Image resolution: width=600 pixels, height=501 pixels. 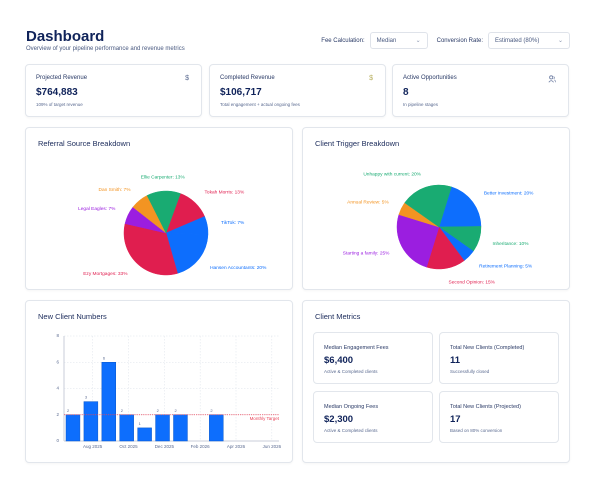 I want to click on conversion-rate-select: Estimated (80%) ⌄, so click(x=529, y=40).